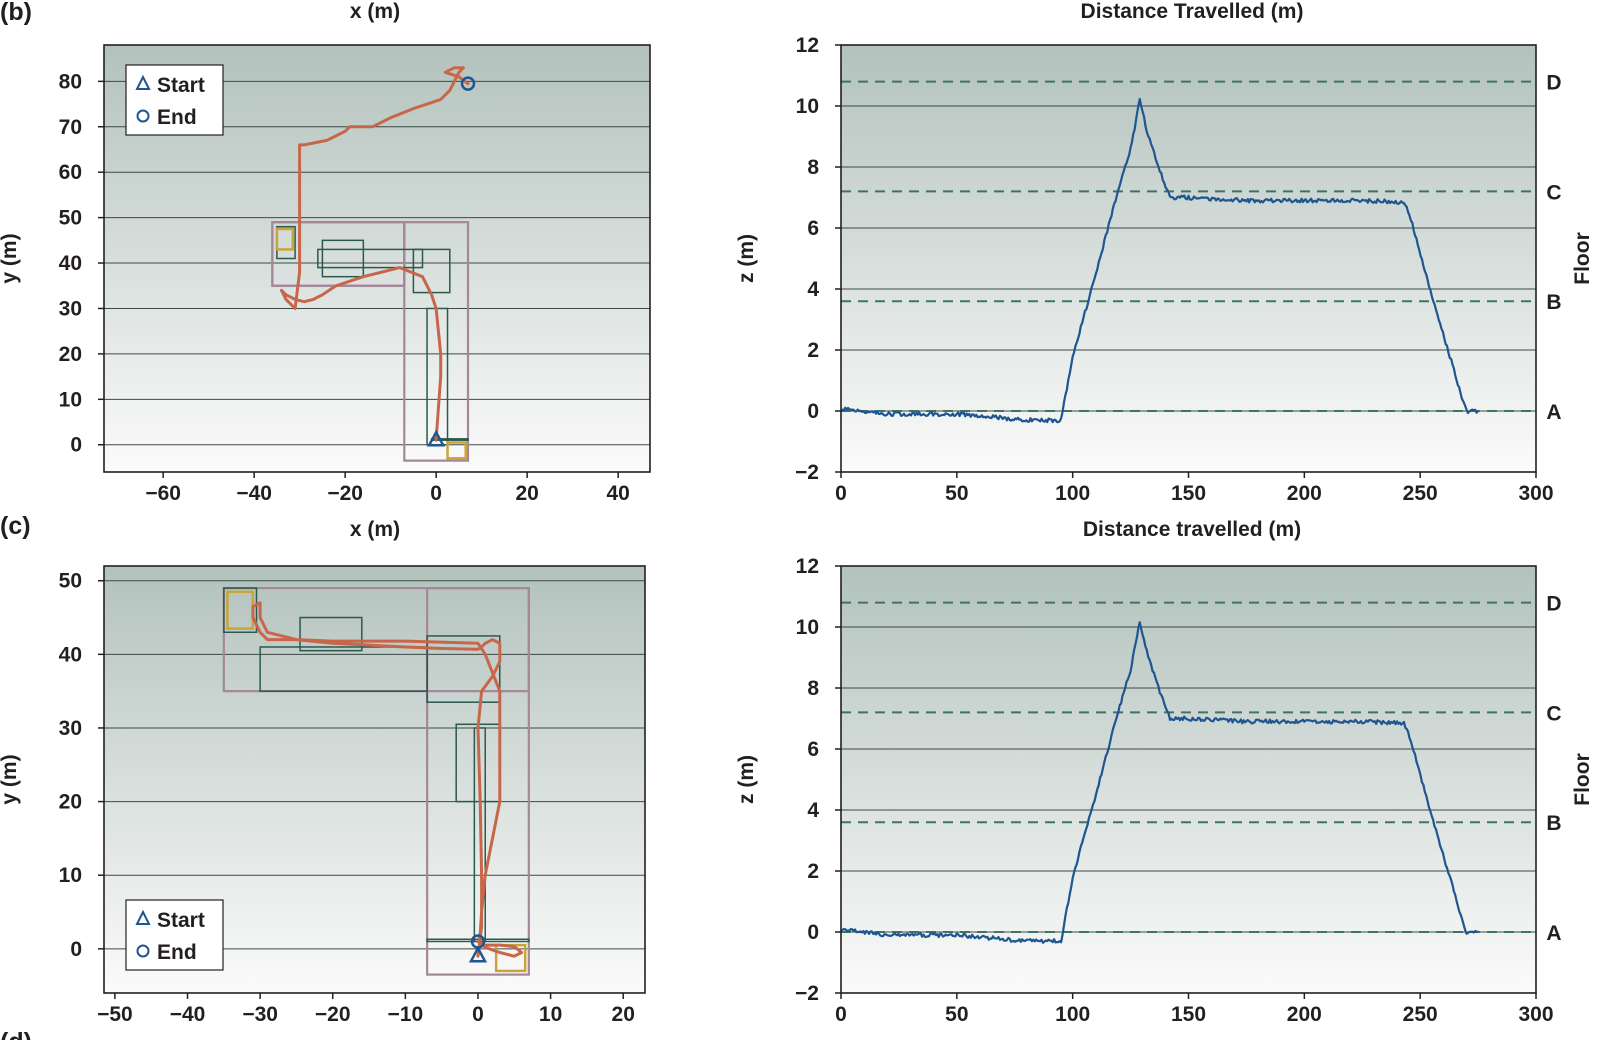 This screenshot has width=1604, height=1040. I want to click on x-tick-label: −10, so click(406, 1014).